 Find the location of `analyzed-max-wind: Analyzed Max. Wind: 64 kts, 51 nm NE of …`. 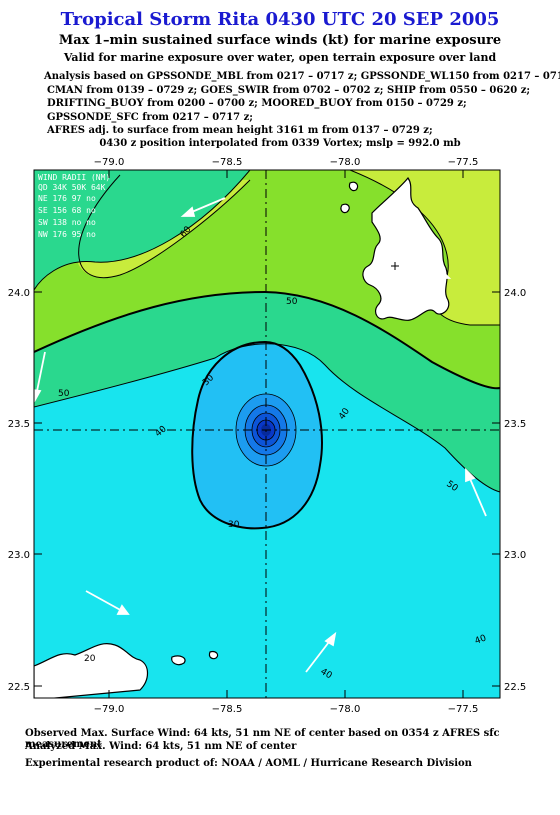

analyzed-max-wind: Analyzed Max. Wind: 64 kts, 51 nm NE of … is located at coordinates (161, 746).